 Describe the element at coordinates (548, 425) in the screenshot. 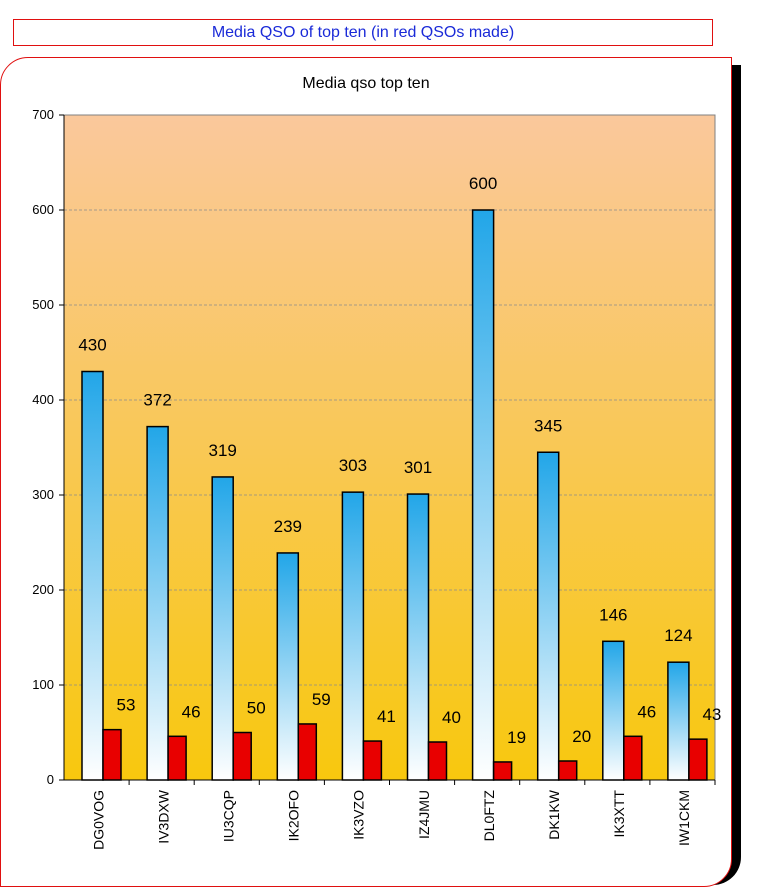

I see `data-label-series1: 345` at that location.